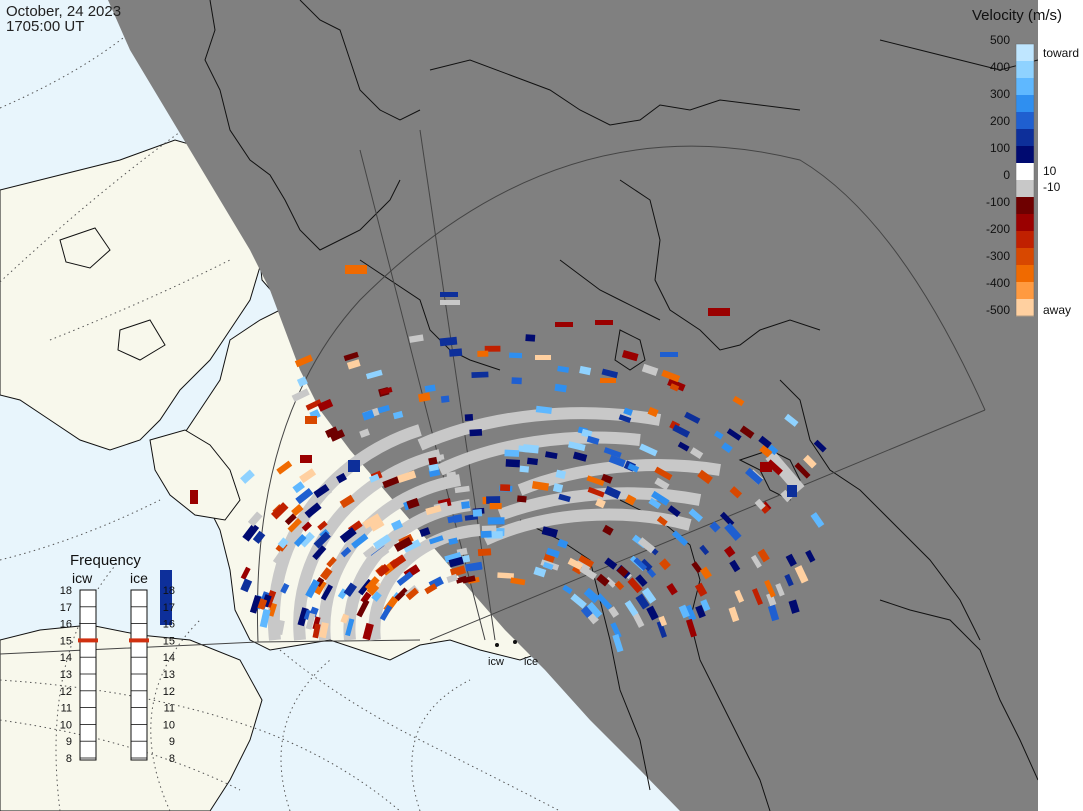 The width and height of the screenshot is (1083, 811). What do you see at coordinates (1000, 94) in the screenshot?
I see `colorbar-tick-label: 300` at bounding box center [1000, 94].